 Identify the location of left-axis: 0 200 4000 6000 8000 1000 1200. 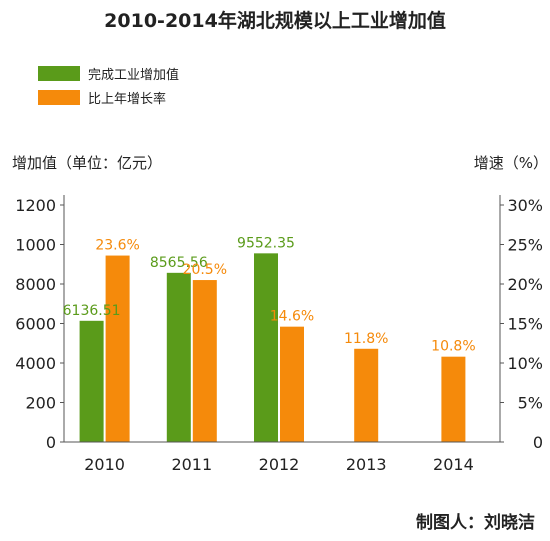
(40, 323).